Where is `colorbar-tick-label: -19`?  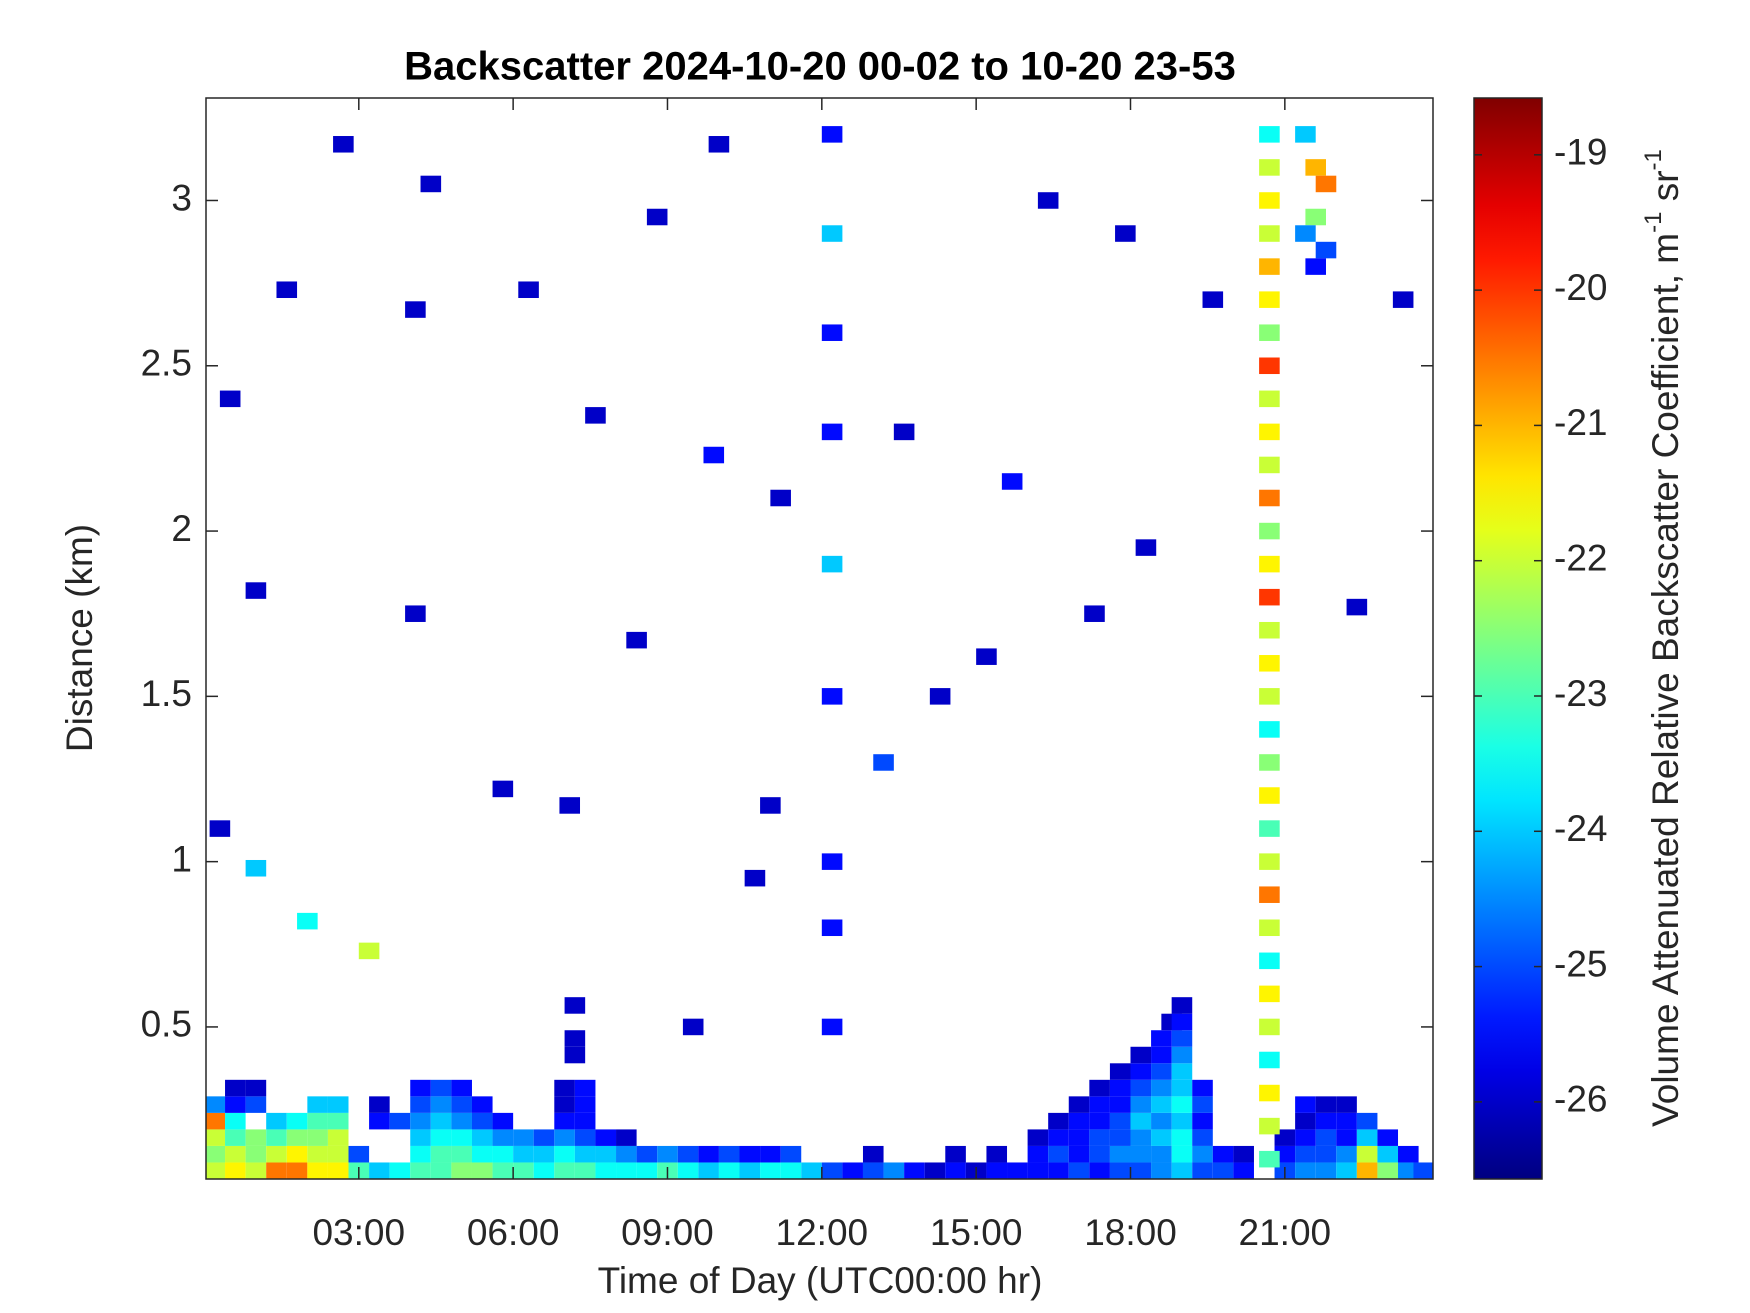
colorbar-tick-label: -19 is located at coordinates (1580, 152).